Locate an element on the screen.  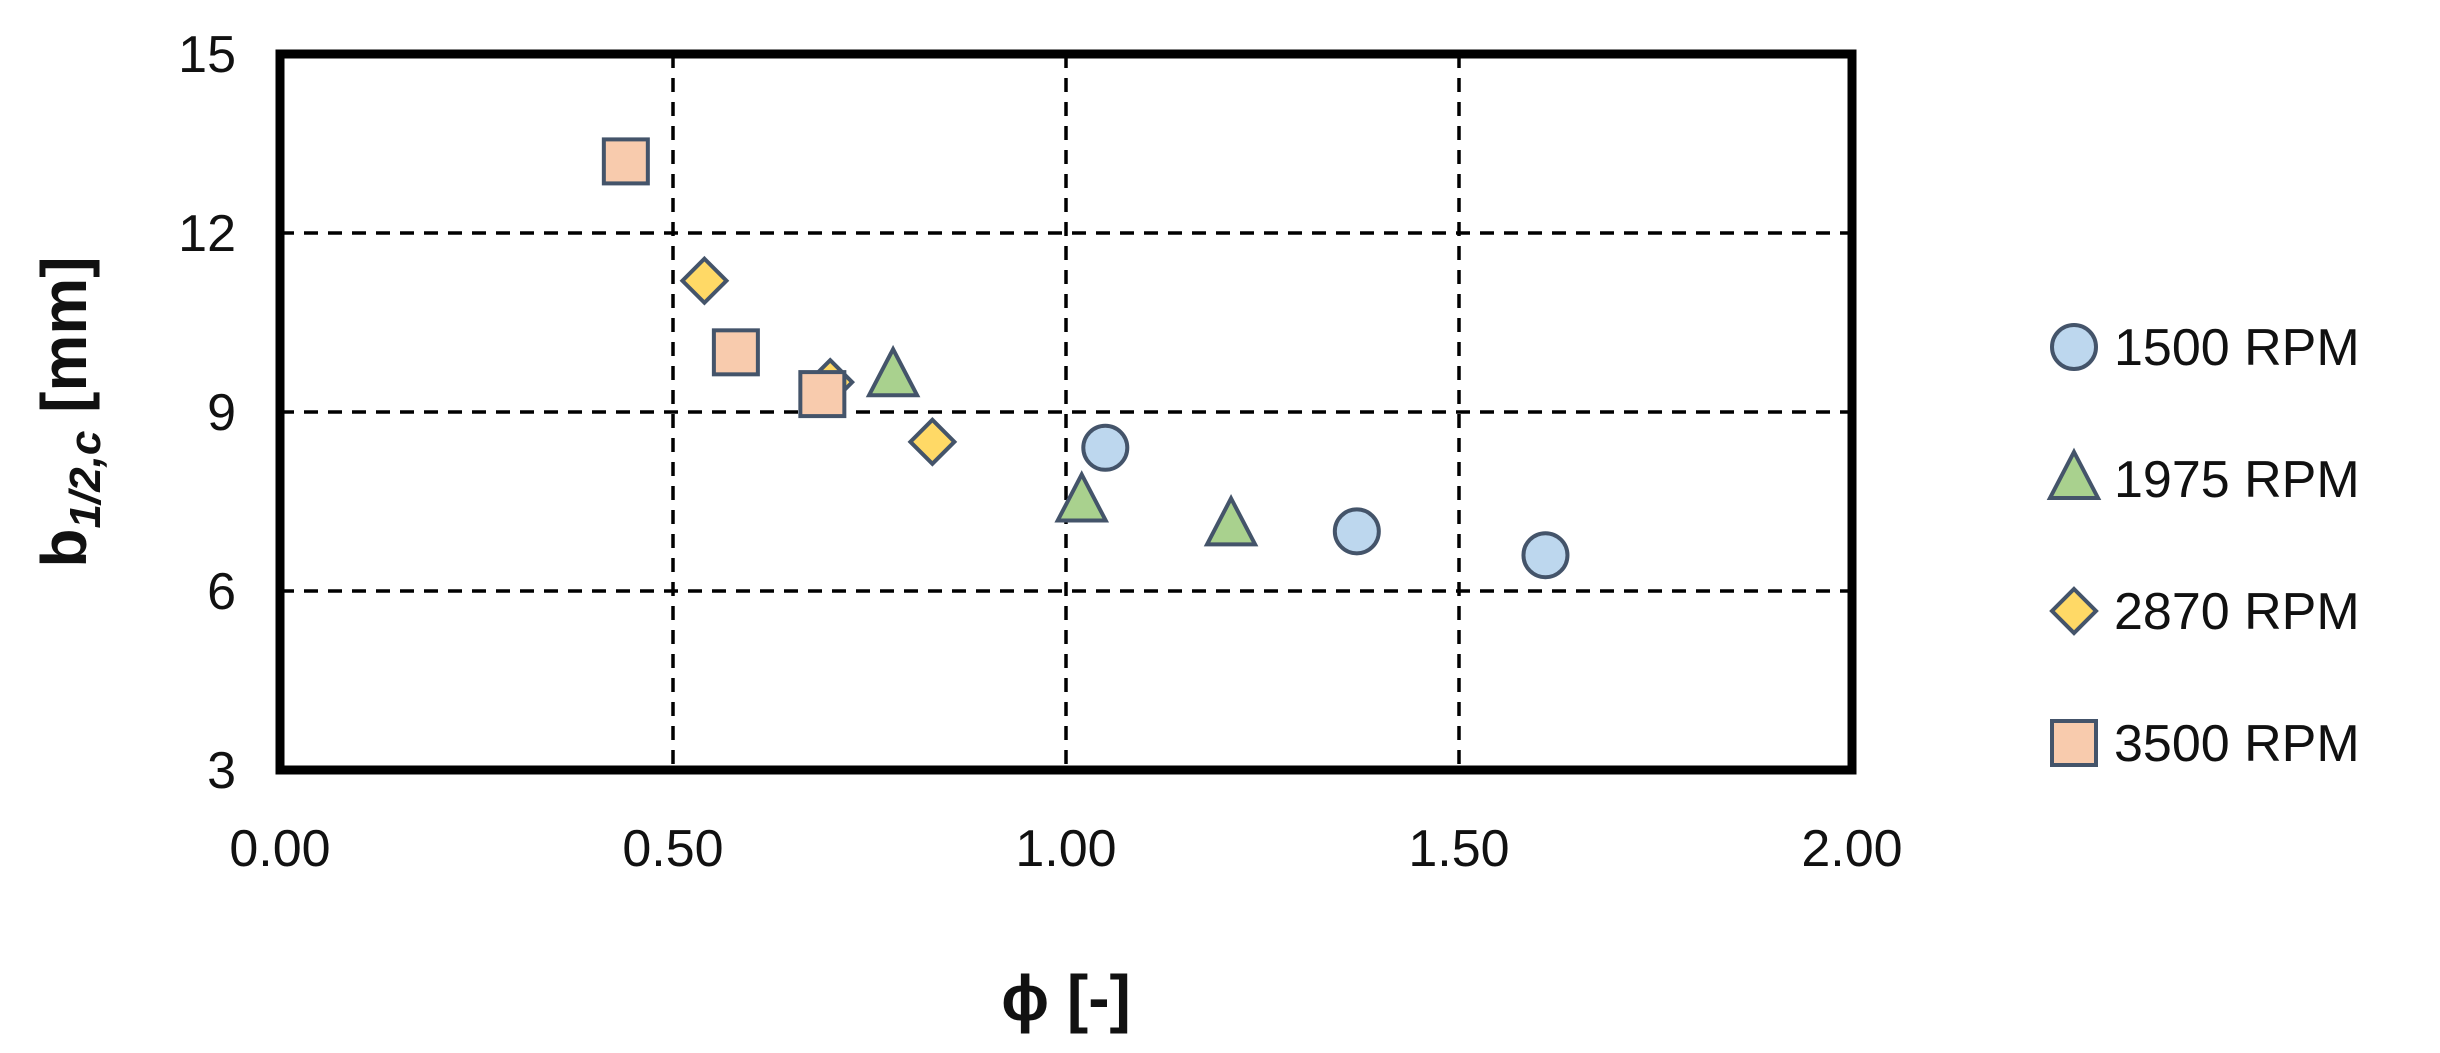
x-tick-label: 1.50 is located at coordinates (1458, 849).